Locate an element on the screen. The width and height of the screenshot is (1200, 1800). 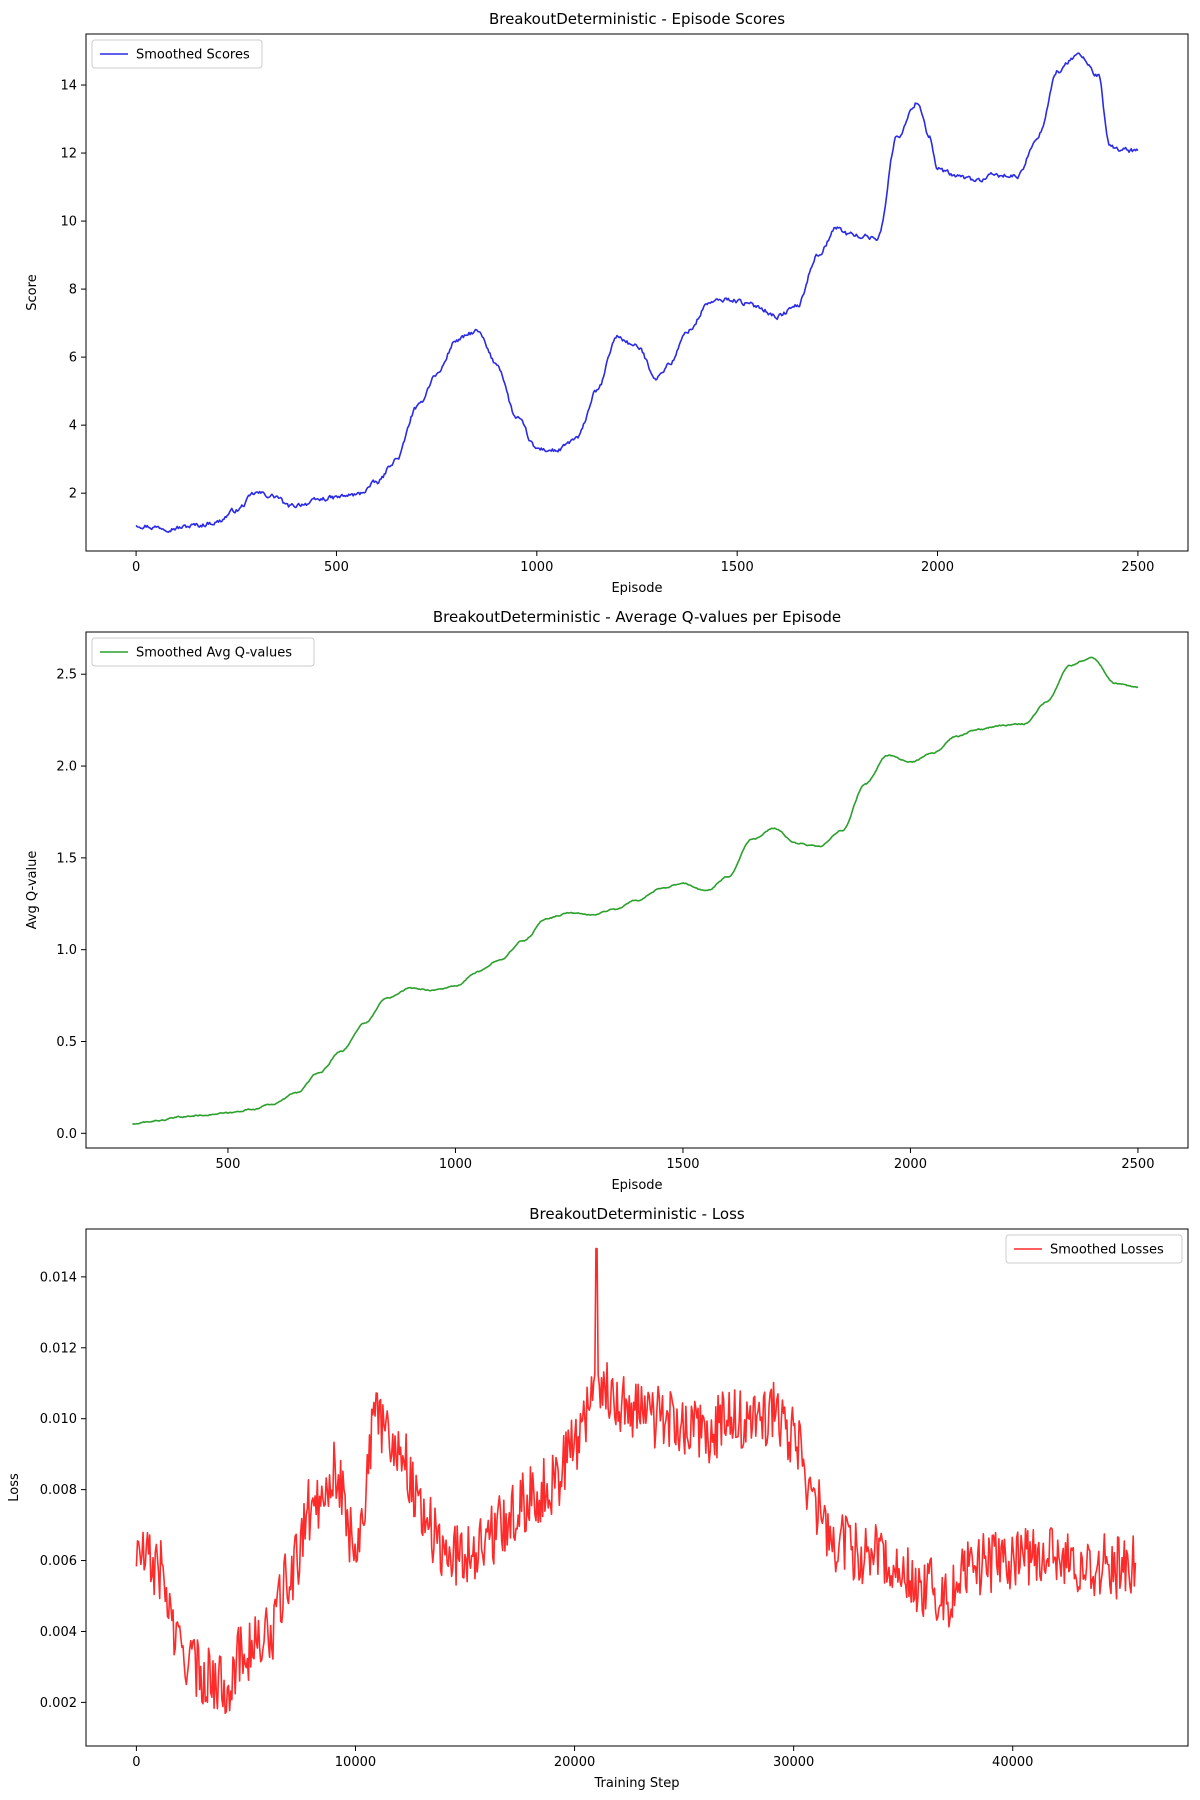
y-axis-label: Loss is located at coordinates (14, 1487).